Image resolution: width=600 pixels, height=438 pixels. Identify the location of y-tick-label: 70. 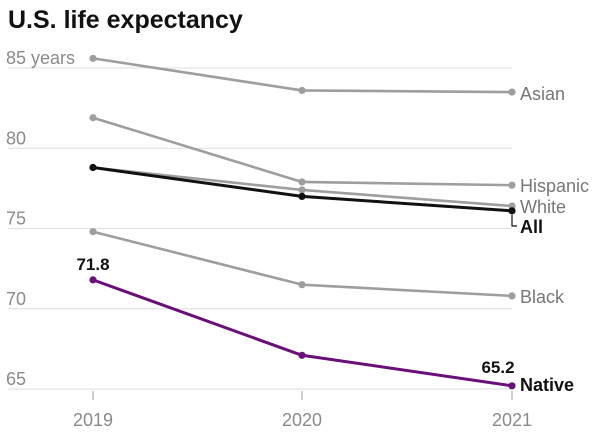
(16, 299).